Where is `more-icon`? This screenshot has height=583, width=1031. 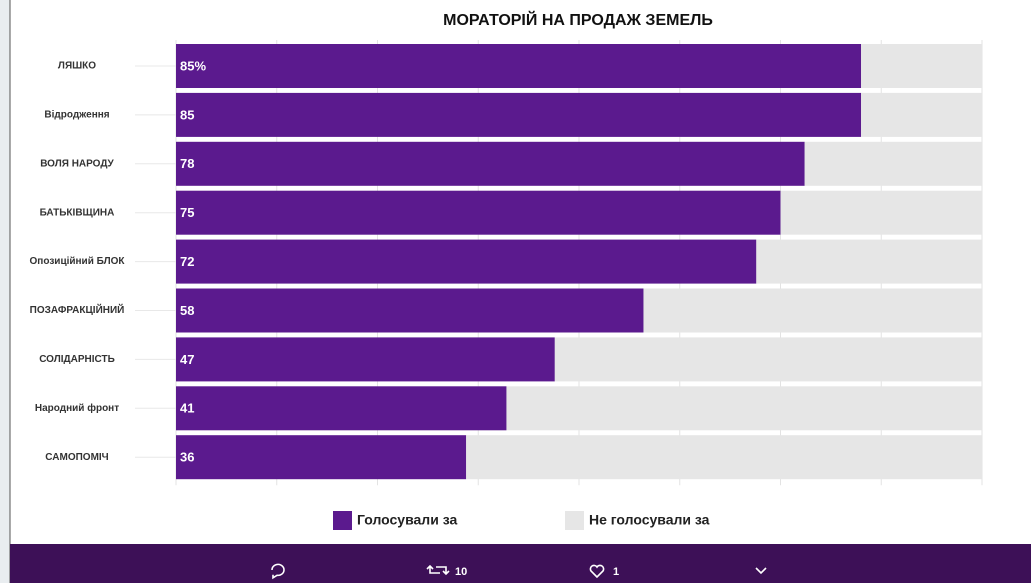
more-icon is located at coordinates (761, 571).